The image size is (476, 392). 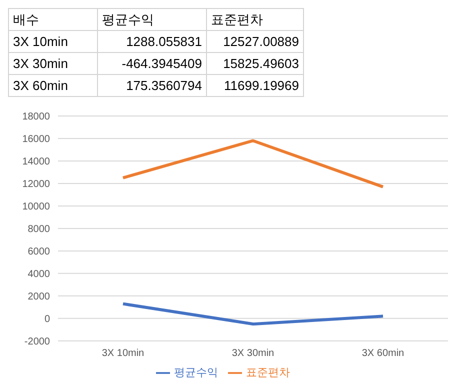 What do you see at coordinates (152, 41) in the screenshot?
I see `text: 1288.055831` at bounding box center [152, 41].